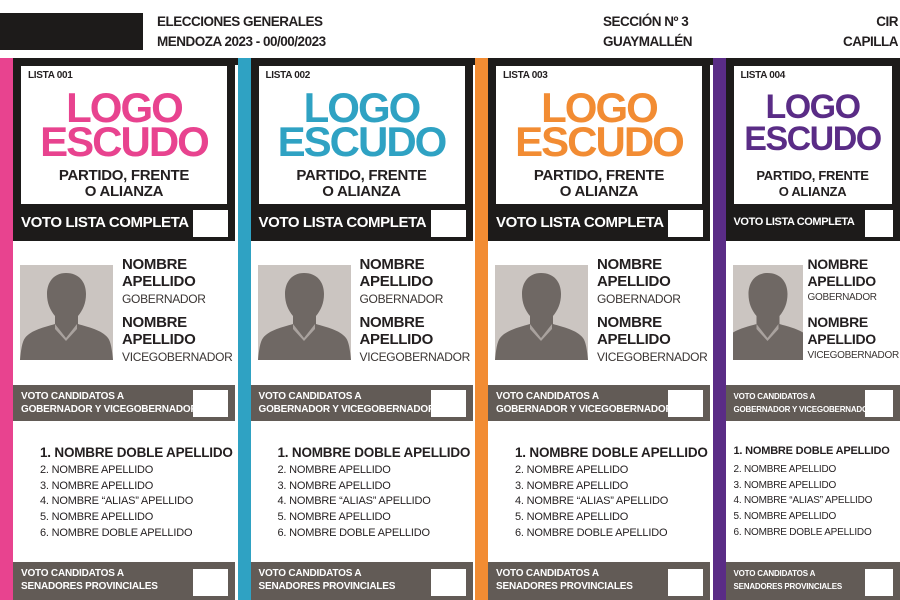  I want to click on redacted-header-block, so click(71, 31).